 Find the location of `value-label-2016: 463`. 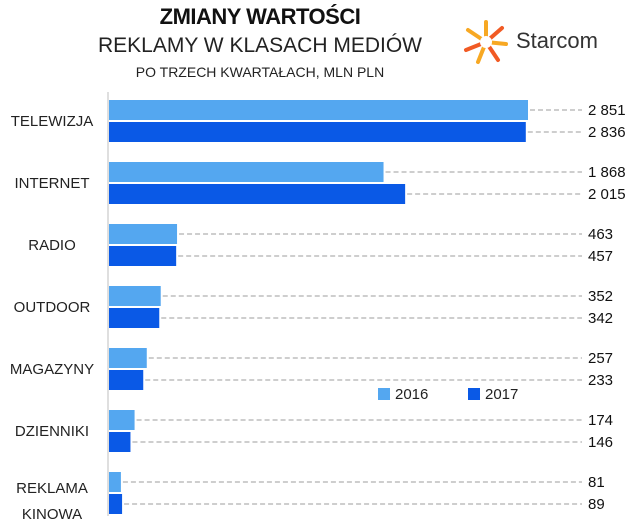

value-label-2016: 463 is located at coordinates (600, 234).